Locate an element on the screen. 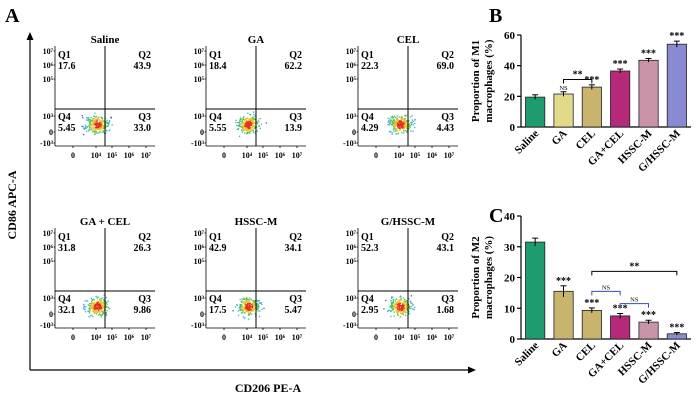 The height and width of the screenshot is (400, 700). flow-y-tick: 10⁵ is located at coordinates (199, 261).